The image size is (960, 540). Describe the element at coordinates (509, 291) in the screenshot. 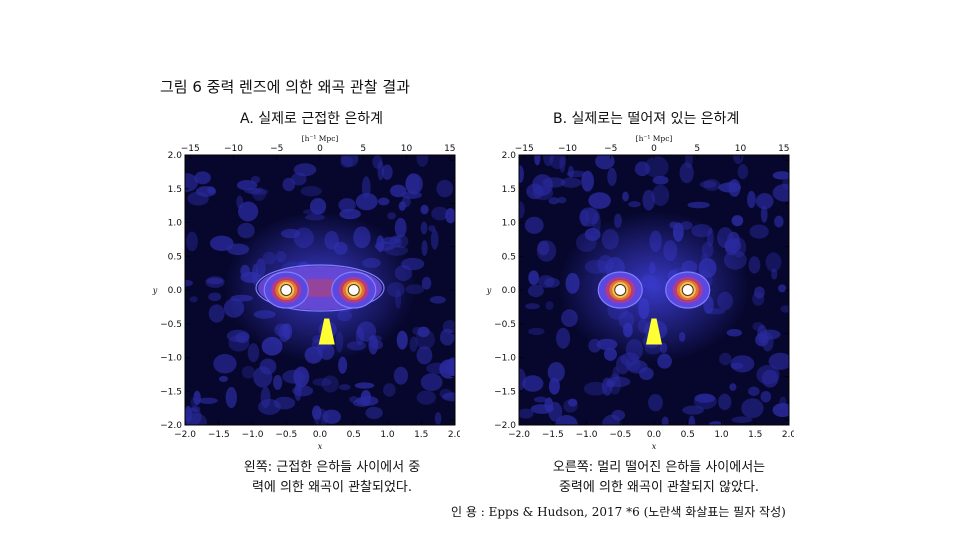

I see `y-tick-label: 0.0` at that location.